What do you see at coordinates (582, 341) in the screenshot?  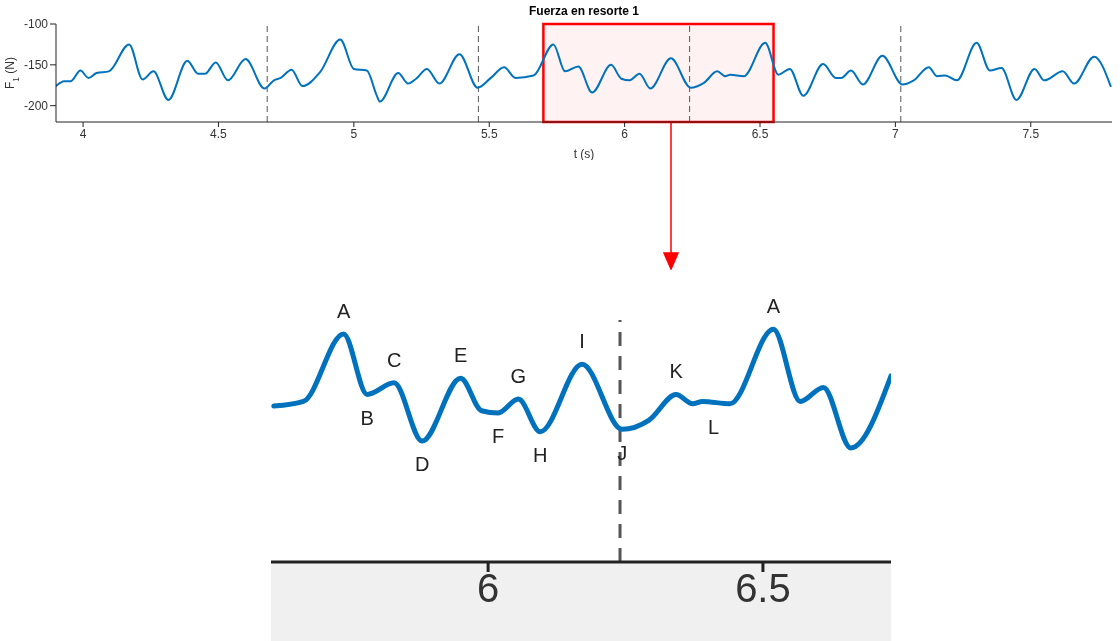 I see `annotation: I` at bounding box center [582, 341].